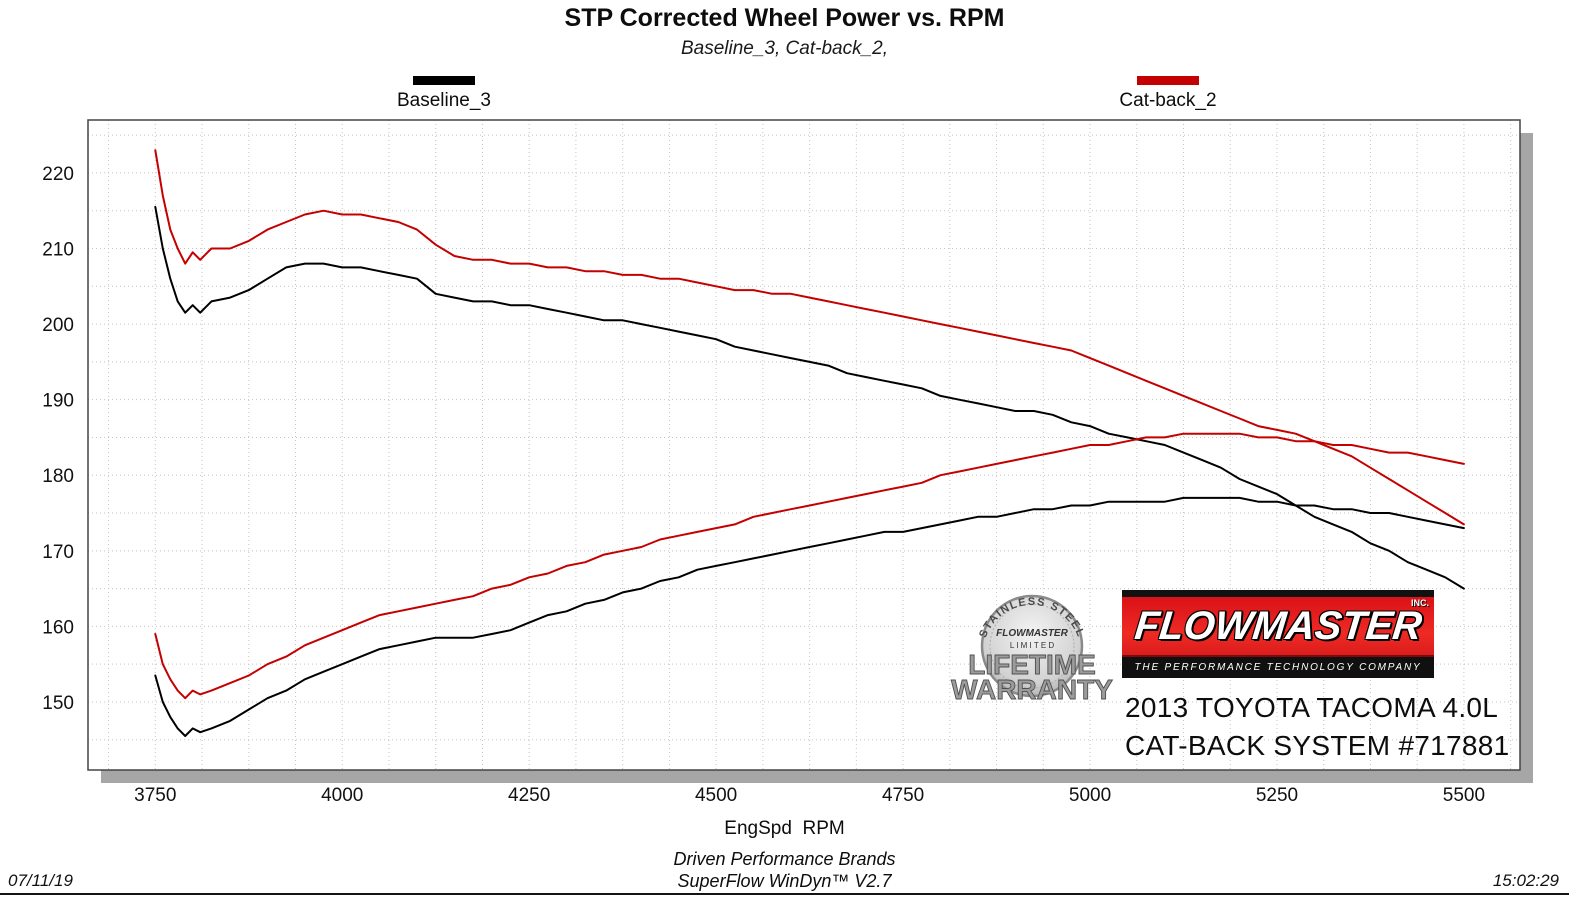 The height and width of the screenshot is (897, 1569). I want to click on x-tick-label: 5250, so click(1277, 795).